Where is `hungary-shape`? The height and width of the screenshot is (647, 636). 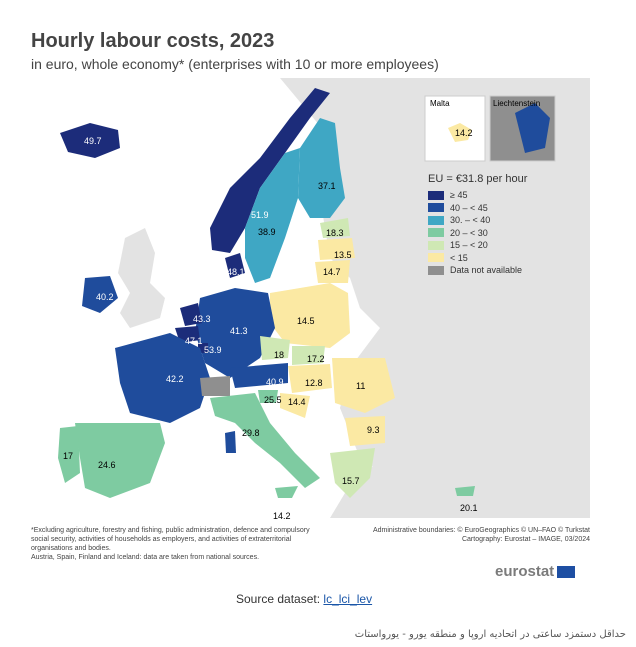 hungary-shape is located at coordinates (310, 378).